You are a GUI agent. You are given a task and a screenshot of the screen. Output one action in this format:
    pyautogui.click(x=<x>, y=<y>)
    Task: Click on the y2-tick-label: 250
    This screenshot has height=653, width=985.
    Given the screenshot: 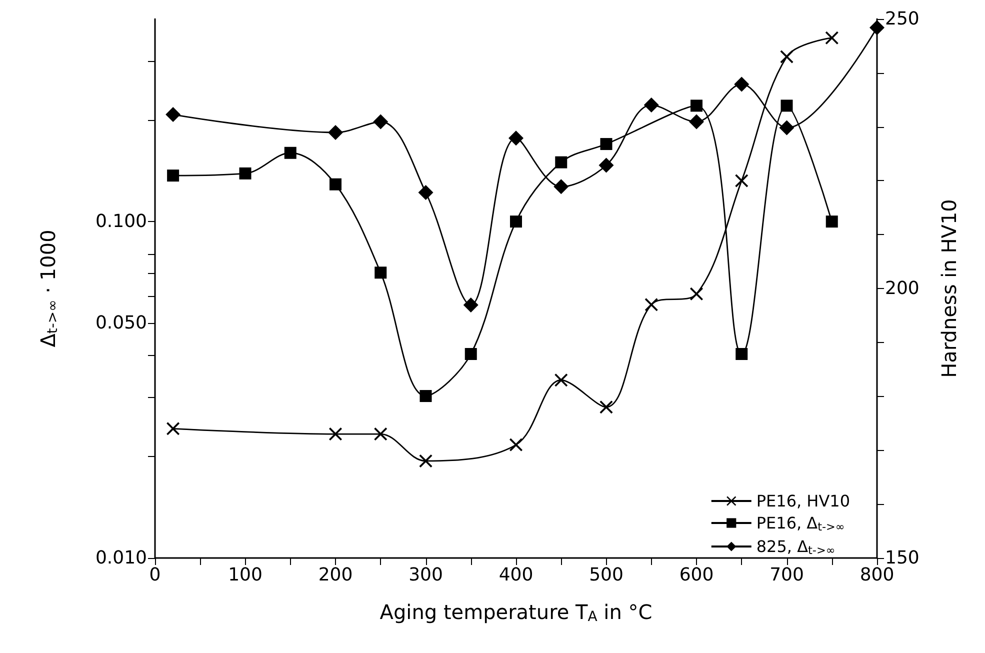 What is the action you would take?
    pyautogui.click(x=902, y=19)
    